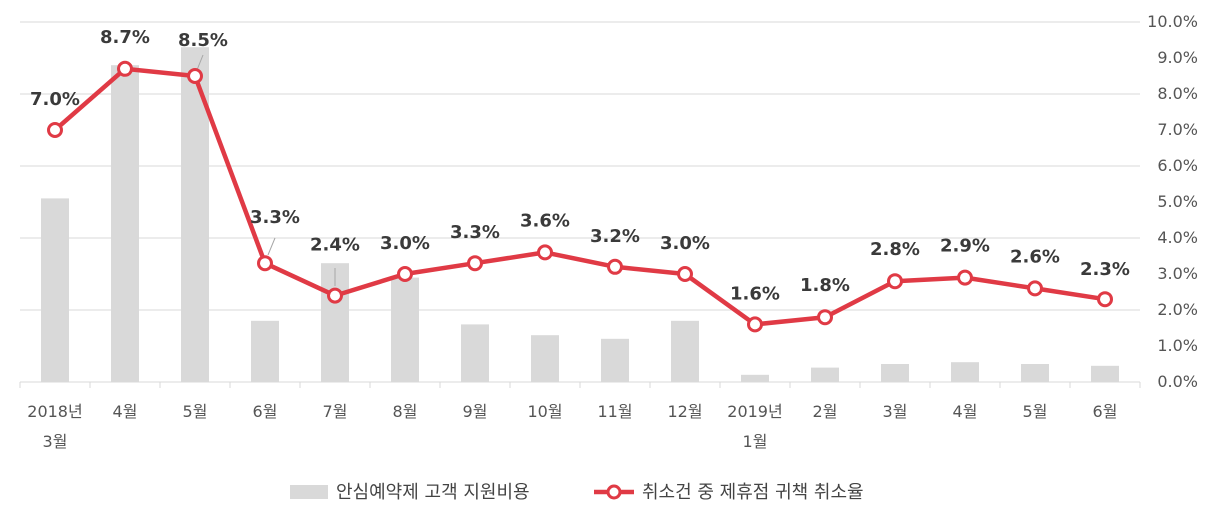 The image size is (1222, 521). What do you see at coordinates (1172, 21) in the screenshot?
I see `y-tick-label: 10.0%` at bounding box center [1172, 21].